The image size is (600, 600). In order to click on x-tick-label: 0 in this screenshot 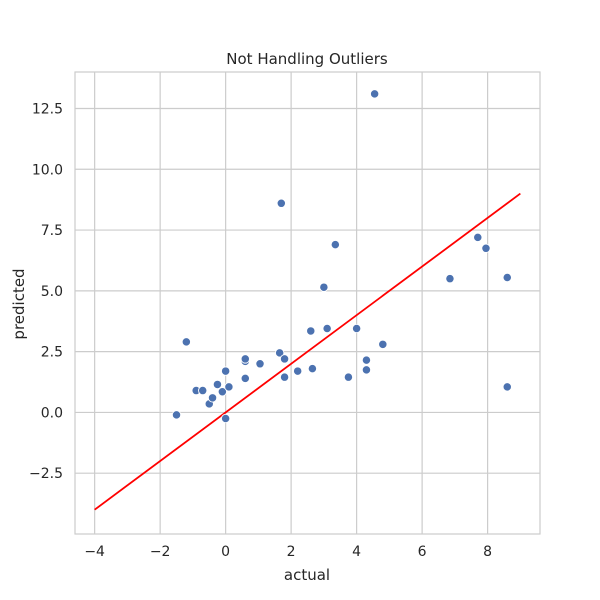, I will do `click(225, 552)`.